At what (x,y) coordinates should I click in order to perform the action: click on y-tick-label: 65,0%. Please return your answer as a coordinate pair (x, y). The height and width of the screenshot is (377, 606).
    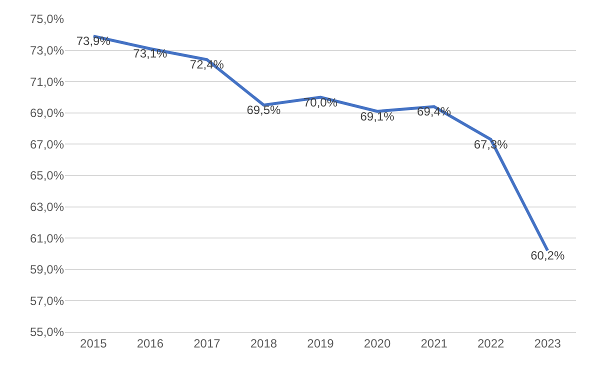
    Looking at the image, I should click on (47, 175).